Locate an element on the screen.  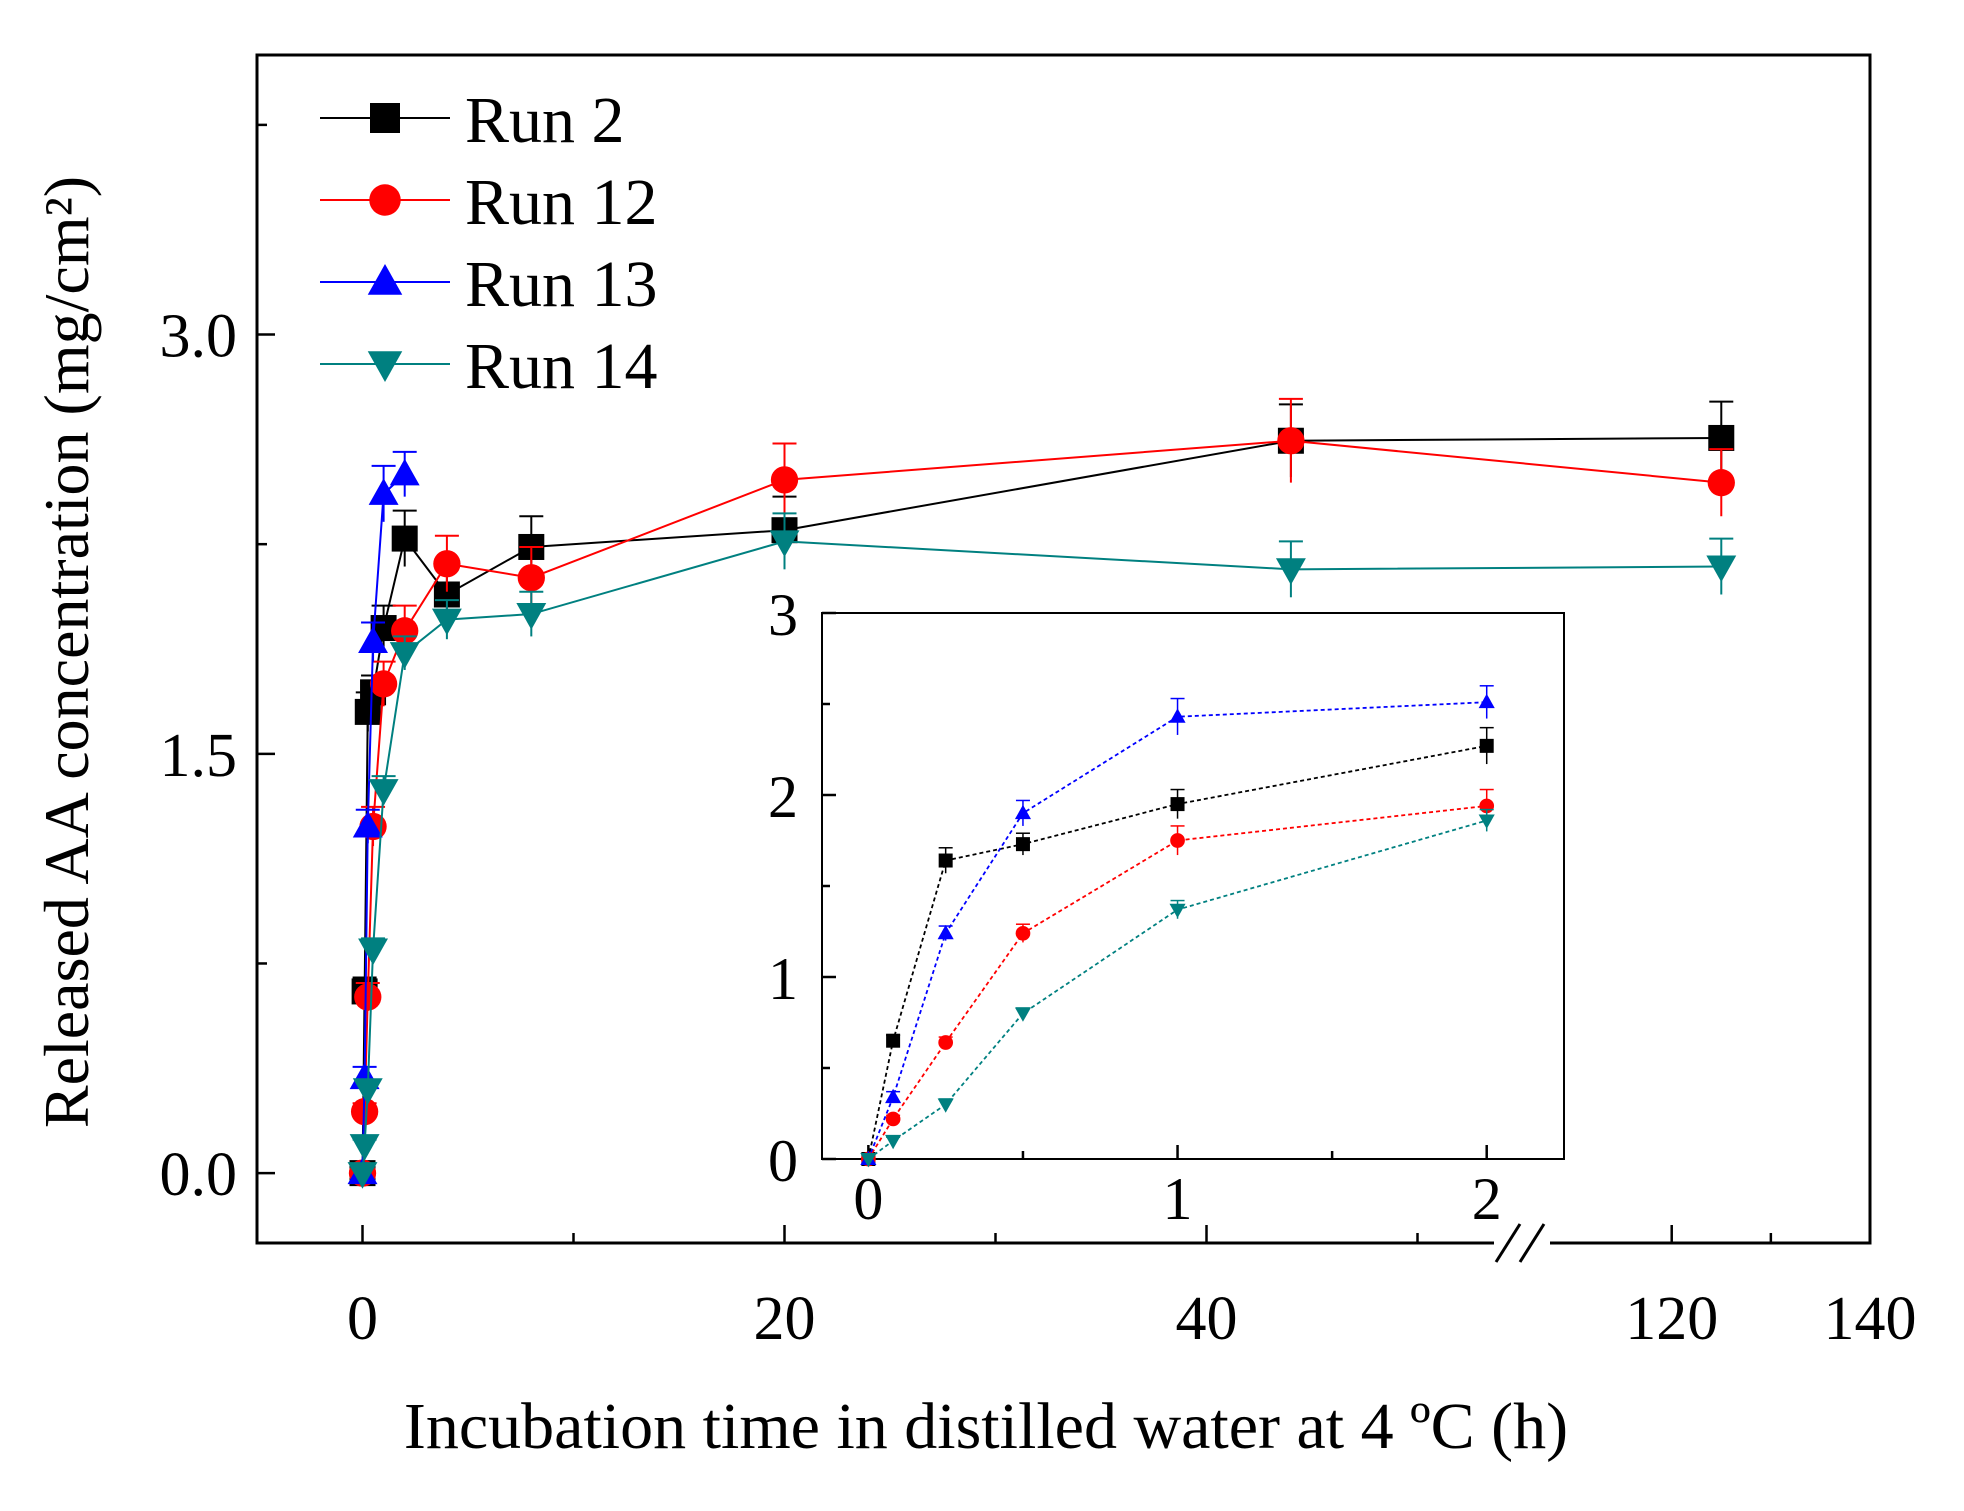
inset-x-tick-label: 1 is located at coordinates (1178, 1199).